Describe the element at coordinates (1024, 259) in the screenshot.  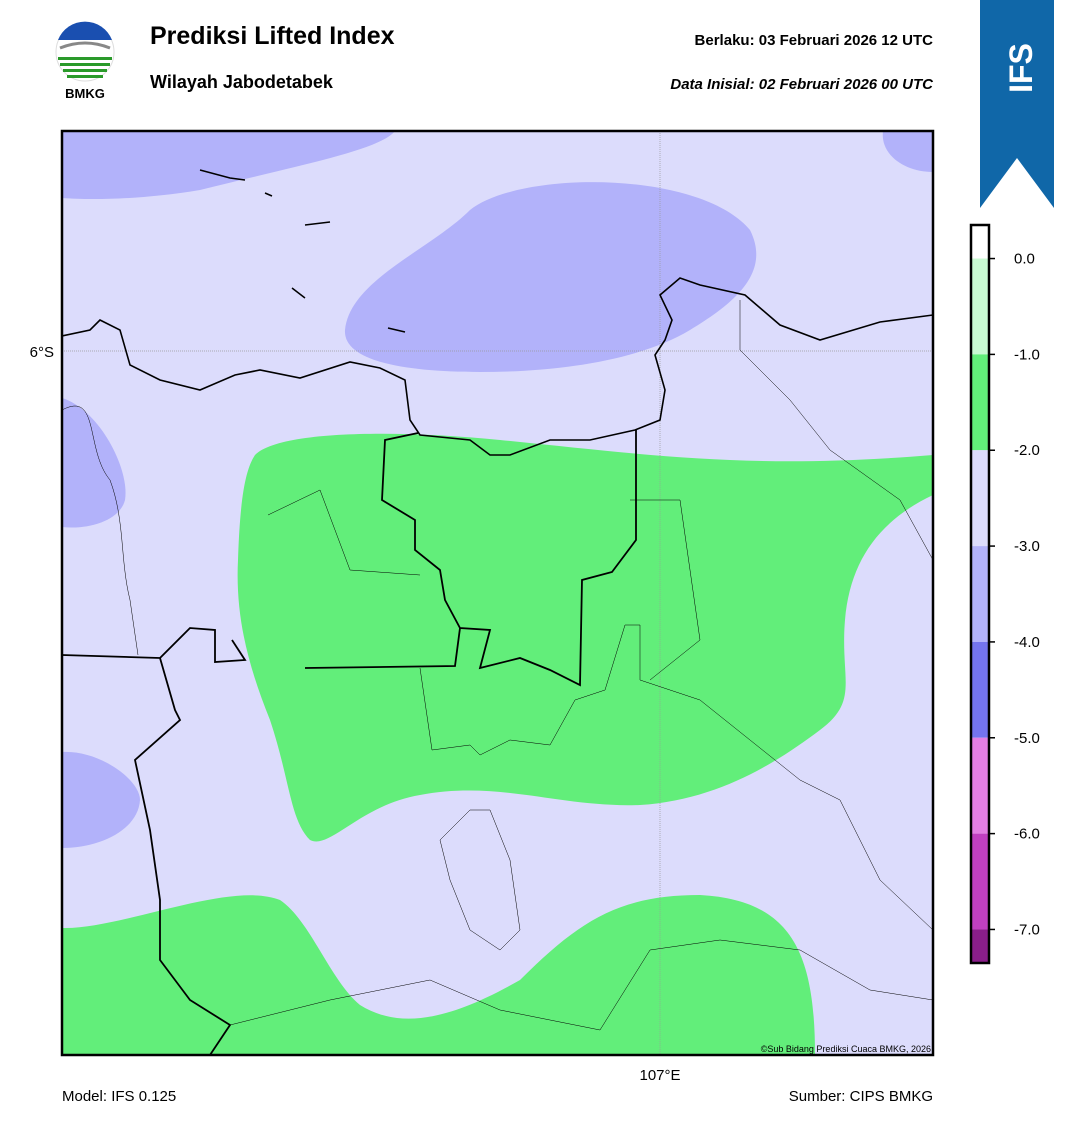
I see `colorbar-tick-label: 0.0` at that location.